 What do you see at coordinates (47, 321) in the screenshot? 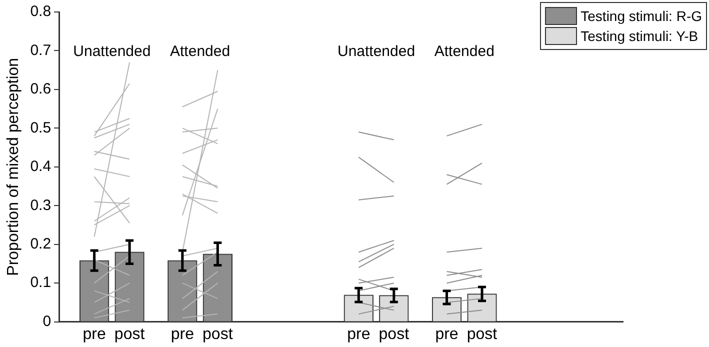
I see `y-tick-label: 0` at bounding box center [47, 321].